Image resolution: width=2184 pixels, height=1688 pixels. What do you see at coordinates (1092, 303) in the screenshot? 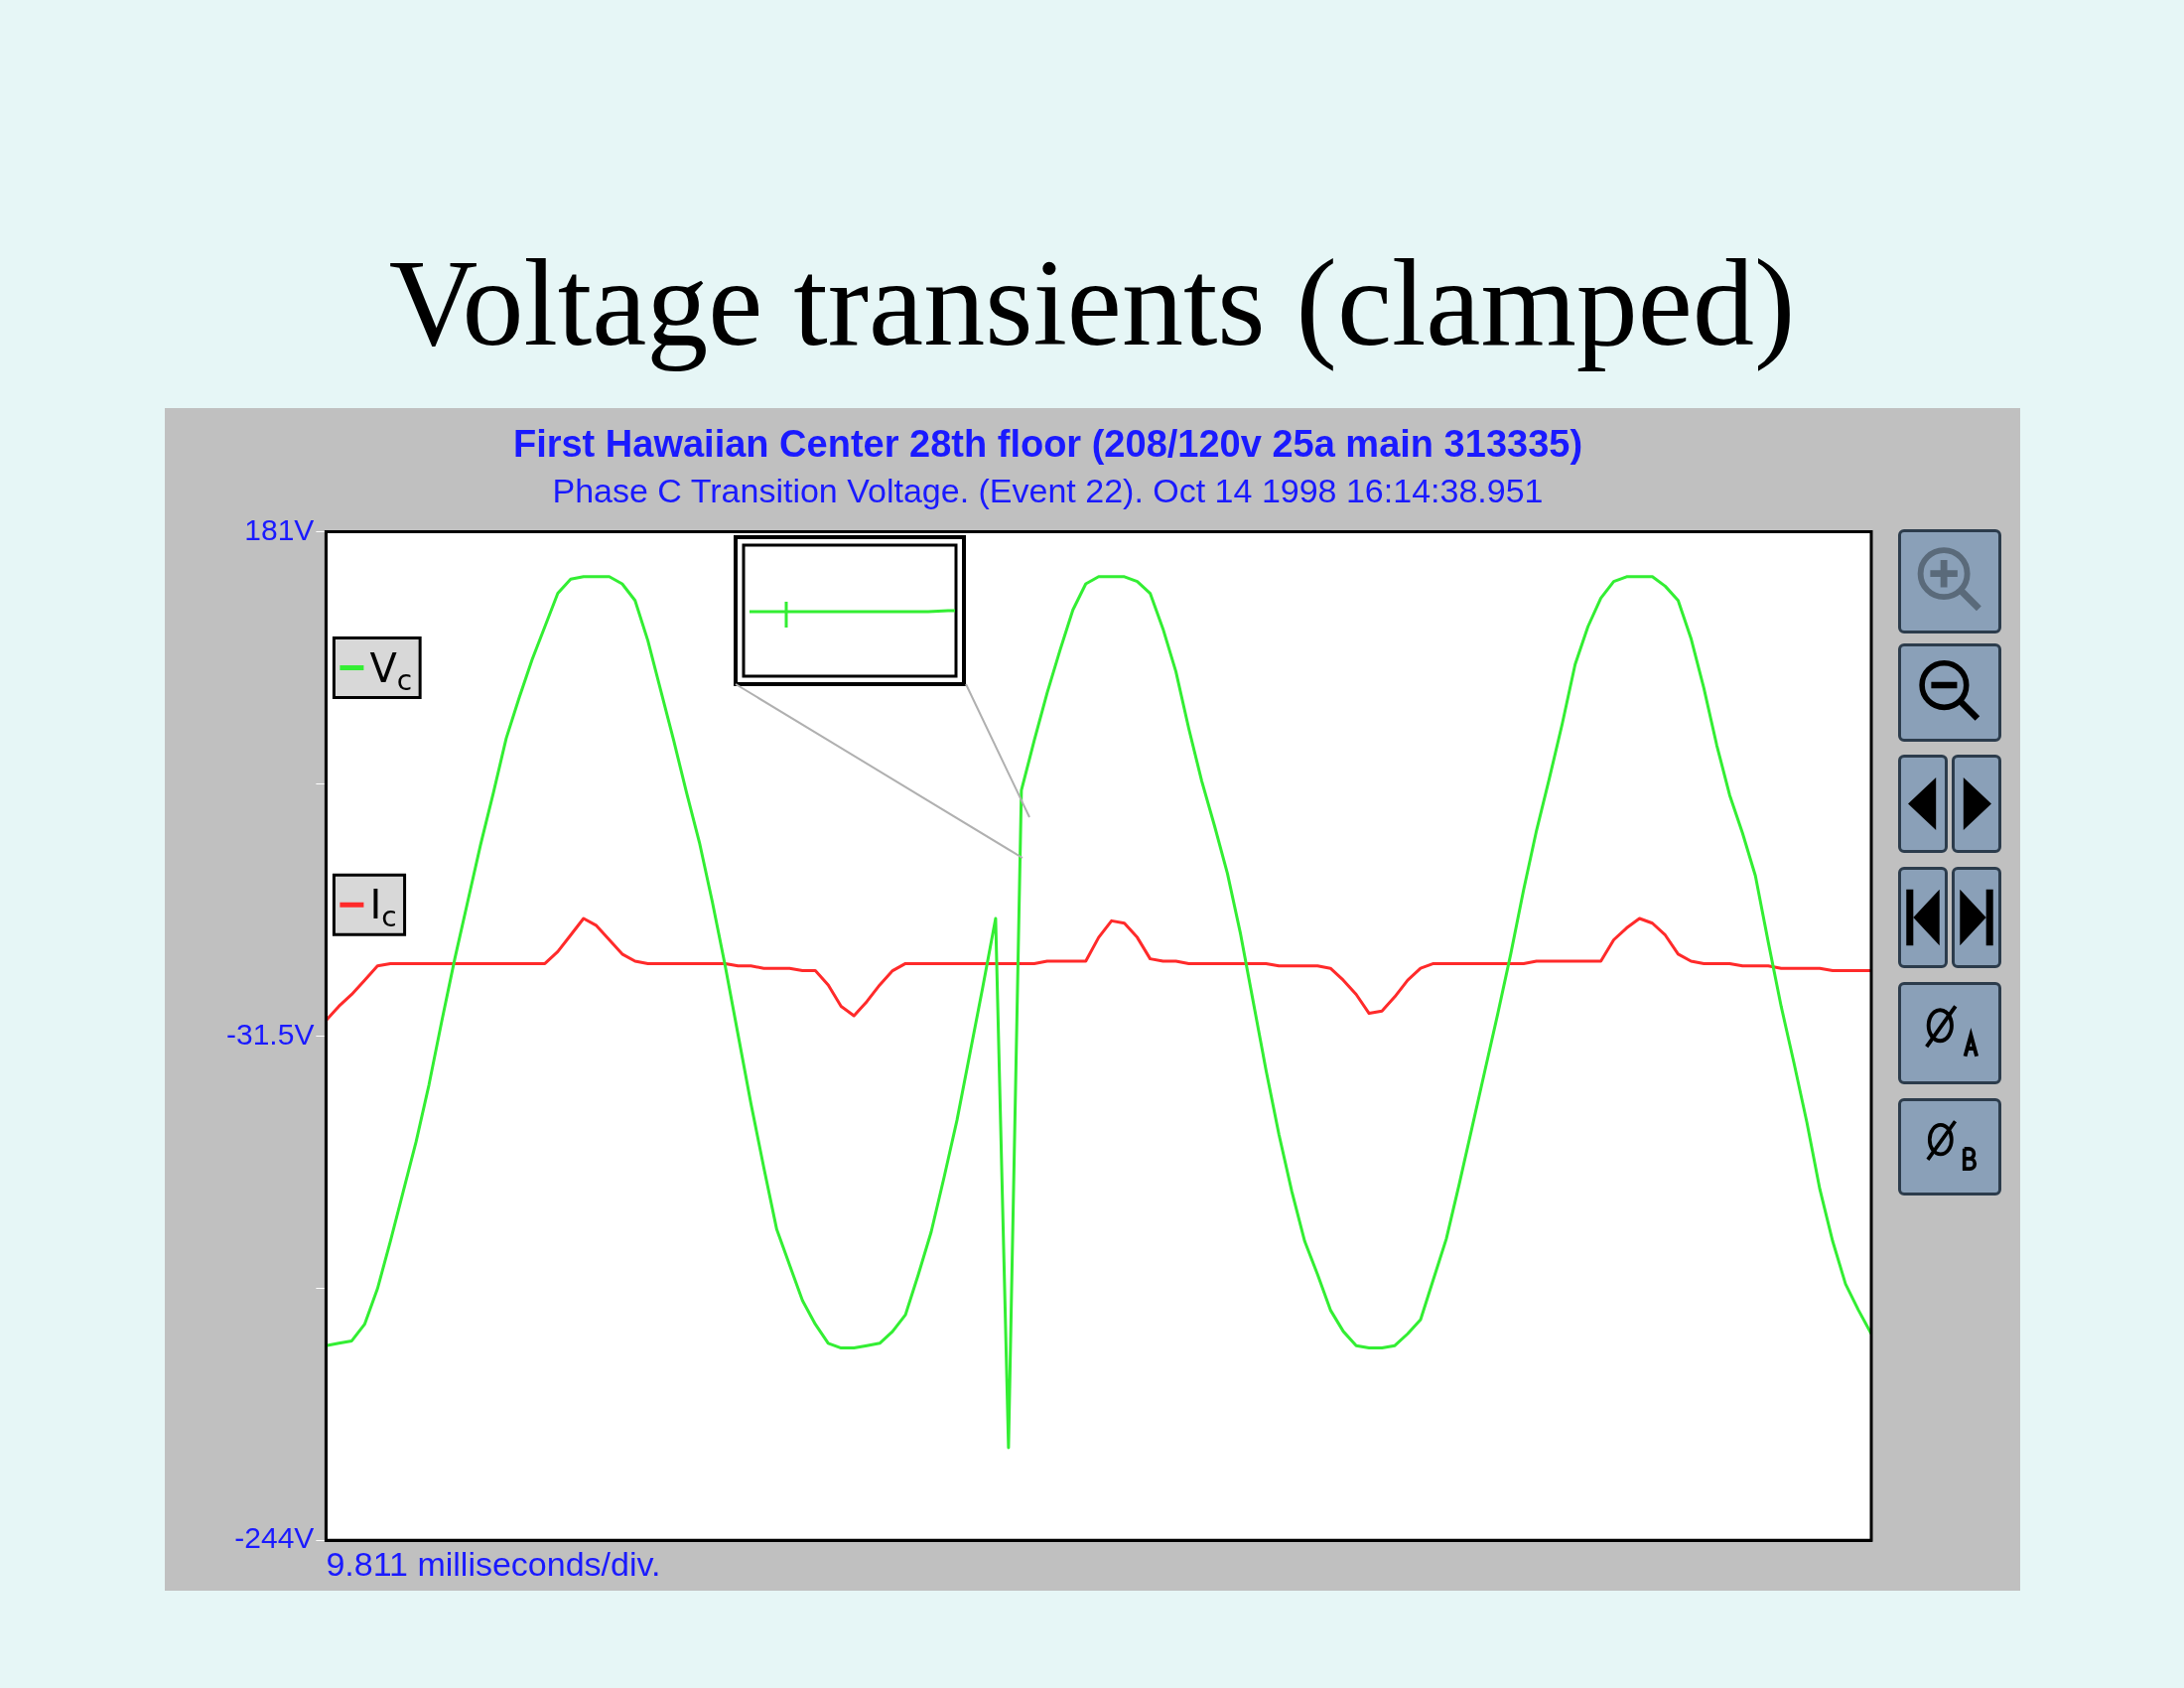
I see `chart-title: Voltage transients (clamped)` at bounding box center [1092, 303].